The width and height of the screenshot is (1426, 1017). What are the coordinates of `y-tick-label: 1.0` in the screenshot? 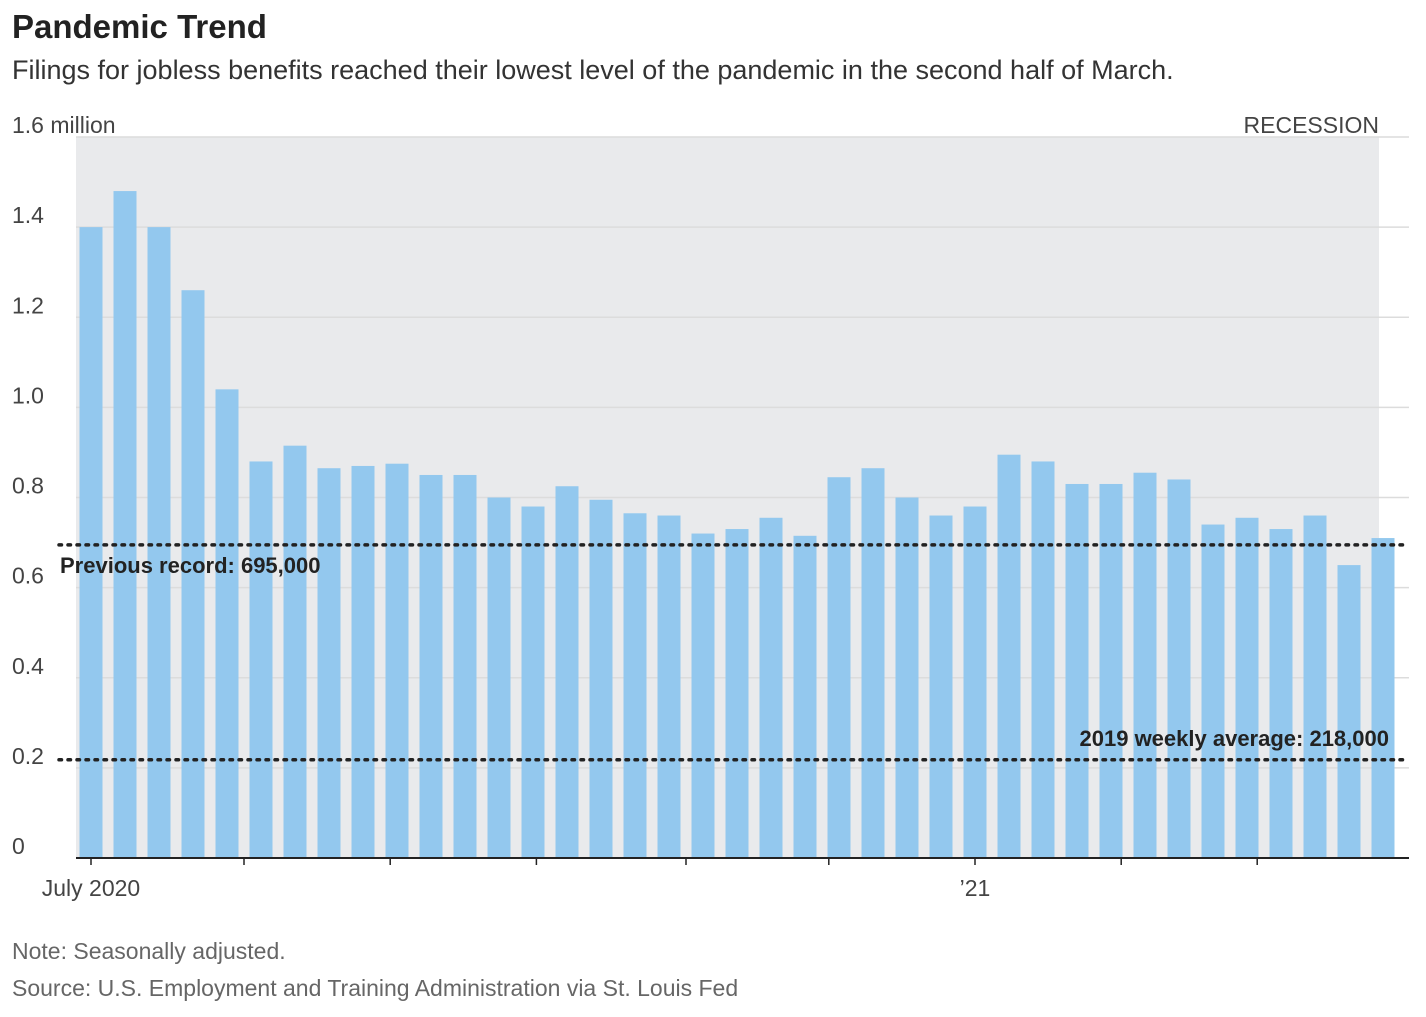 It's located at (28, 395).